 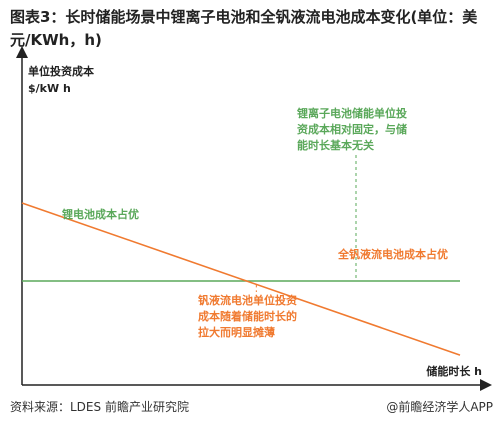 I want to click on lithium-region-label: 锂电池成本占优, so click(x=100, y=214).